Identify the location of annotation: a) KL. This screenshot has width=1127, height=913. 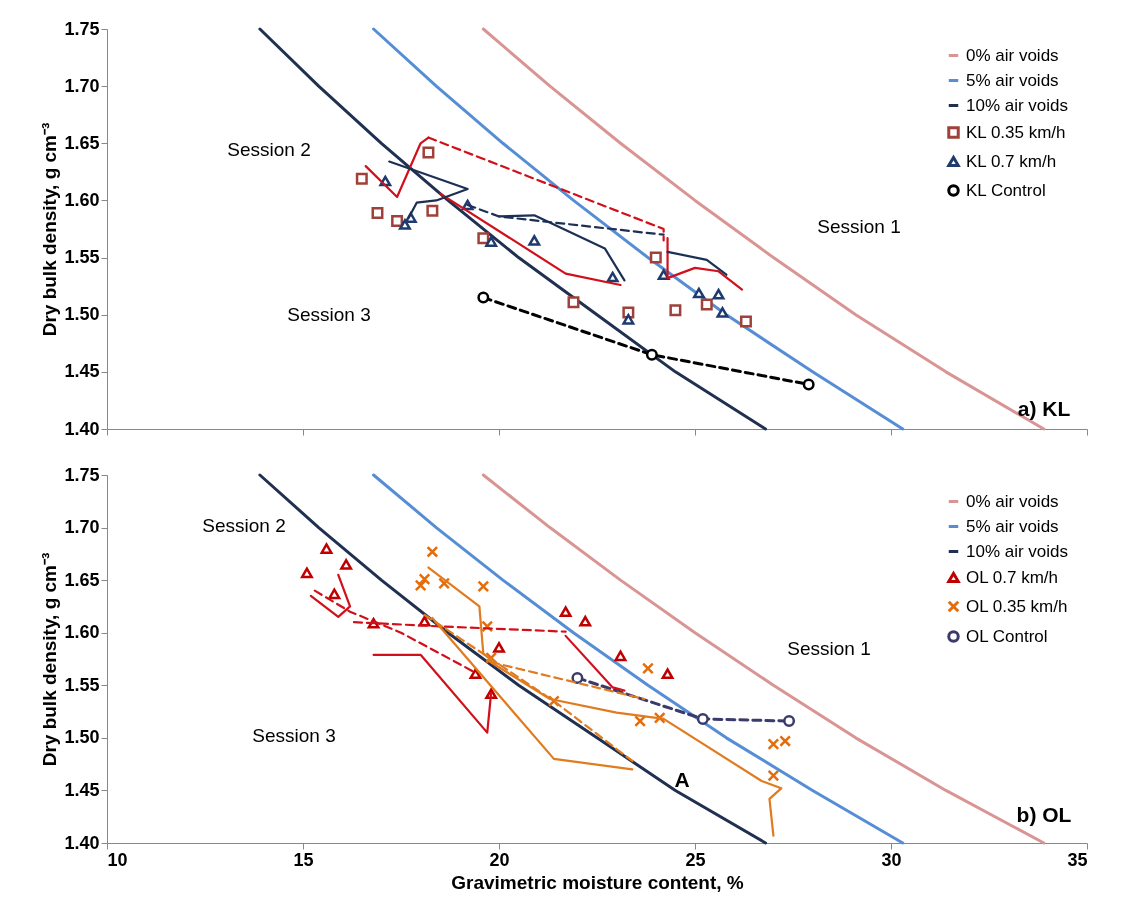
(1044, 408).